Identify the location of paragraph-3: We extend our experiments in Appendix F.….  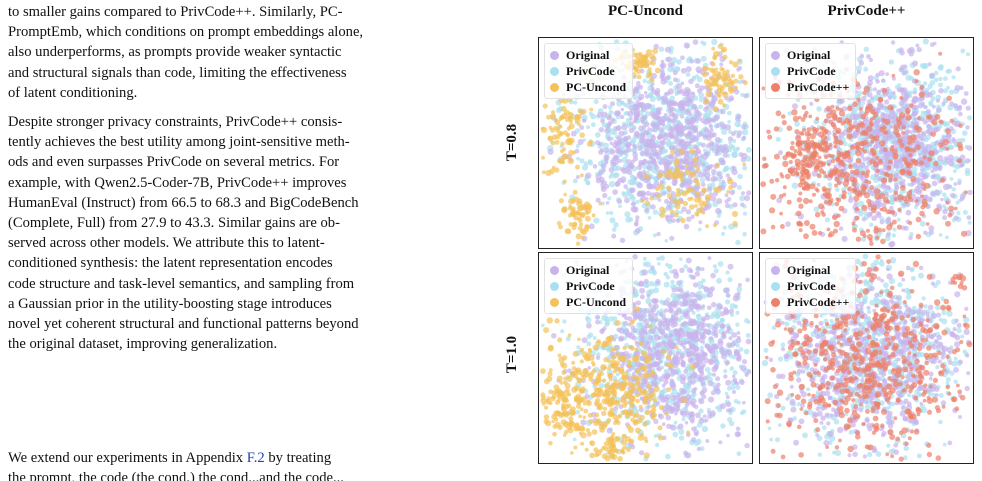
(250, 464).